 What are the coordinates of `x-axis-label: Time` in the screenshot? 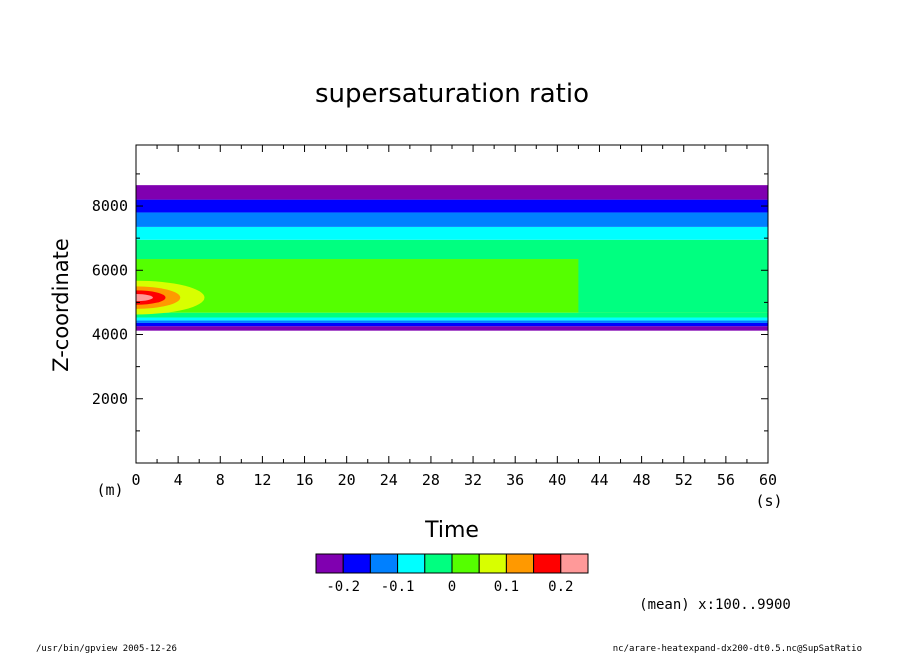 It's located at (451, 530).